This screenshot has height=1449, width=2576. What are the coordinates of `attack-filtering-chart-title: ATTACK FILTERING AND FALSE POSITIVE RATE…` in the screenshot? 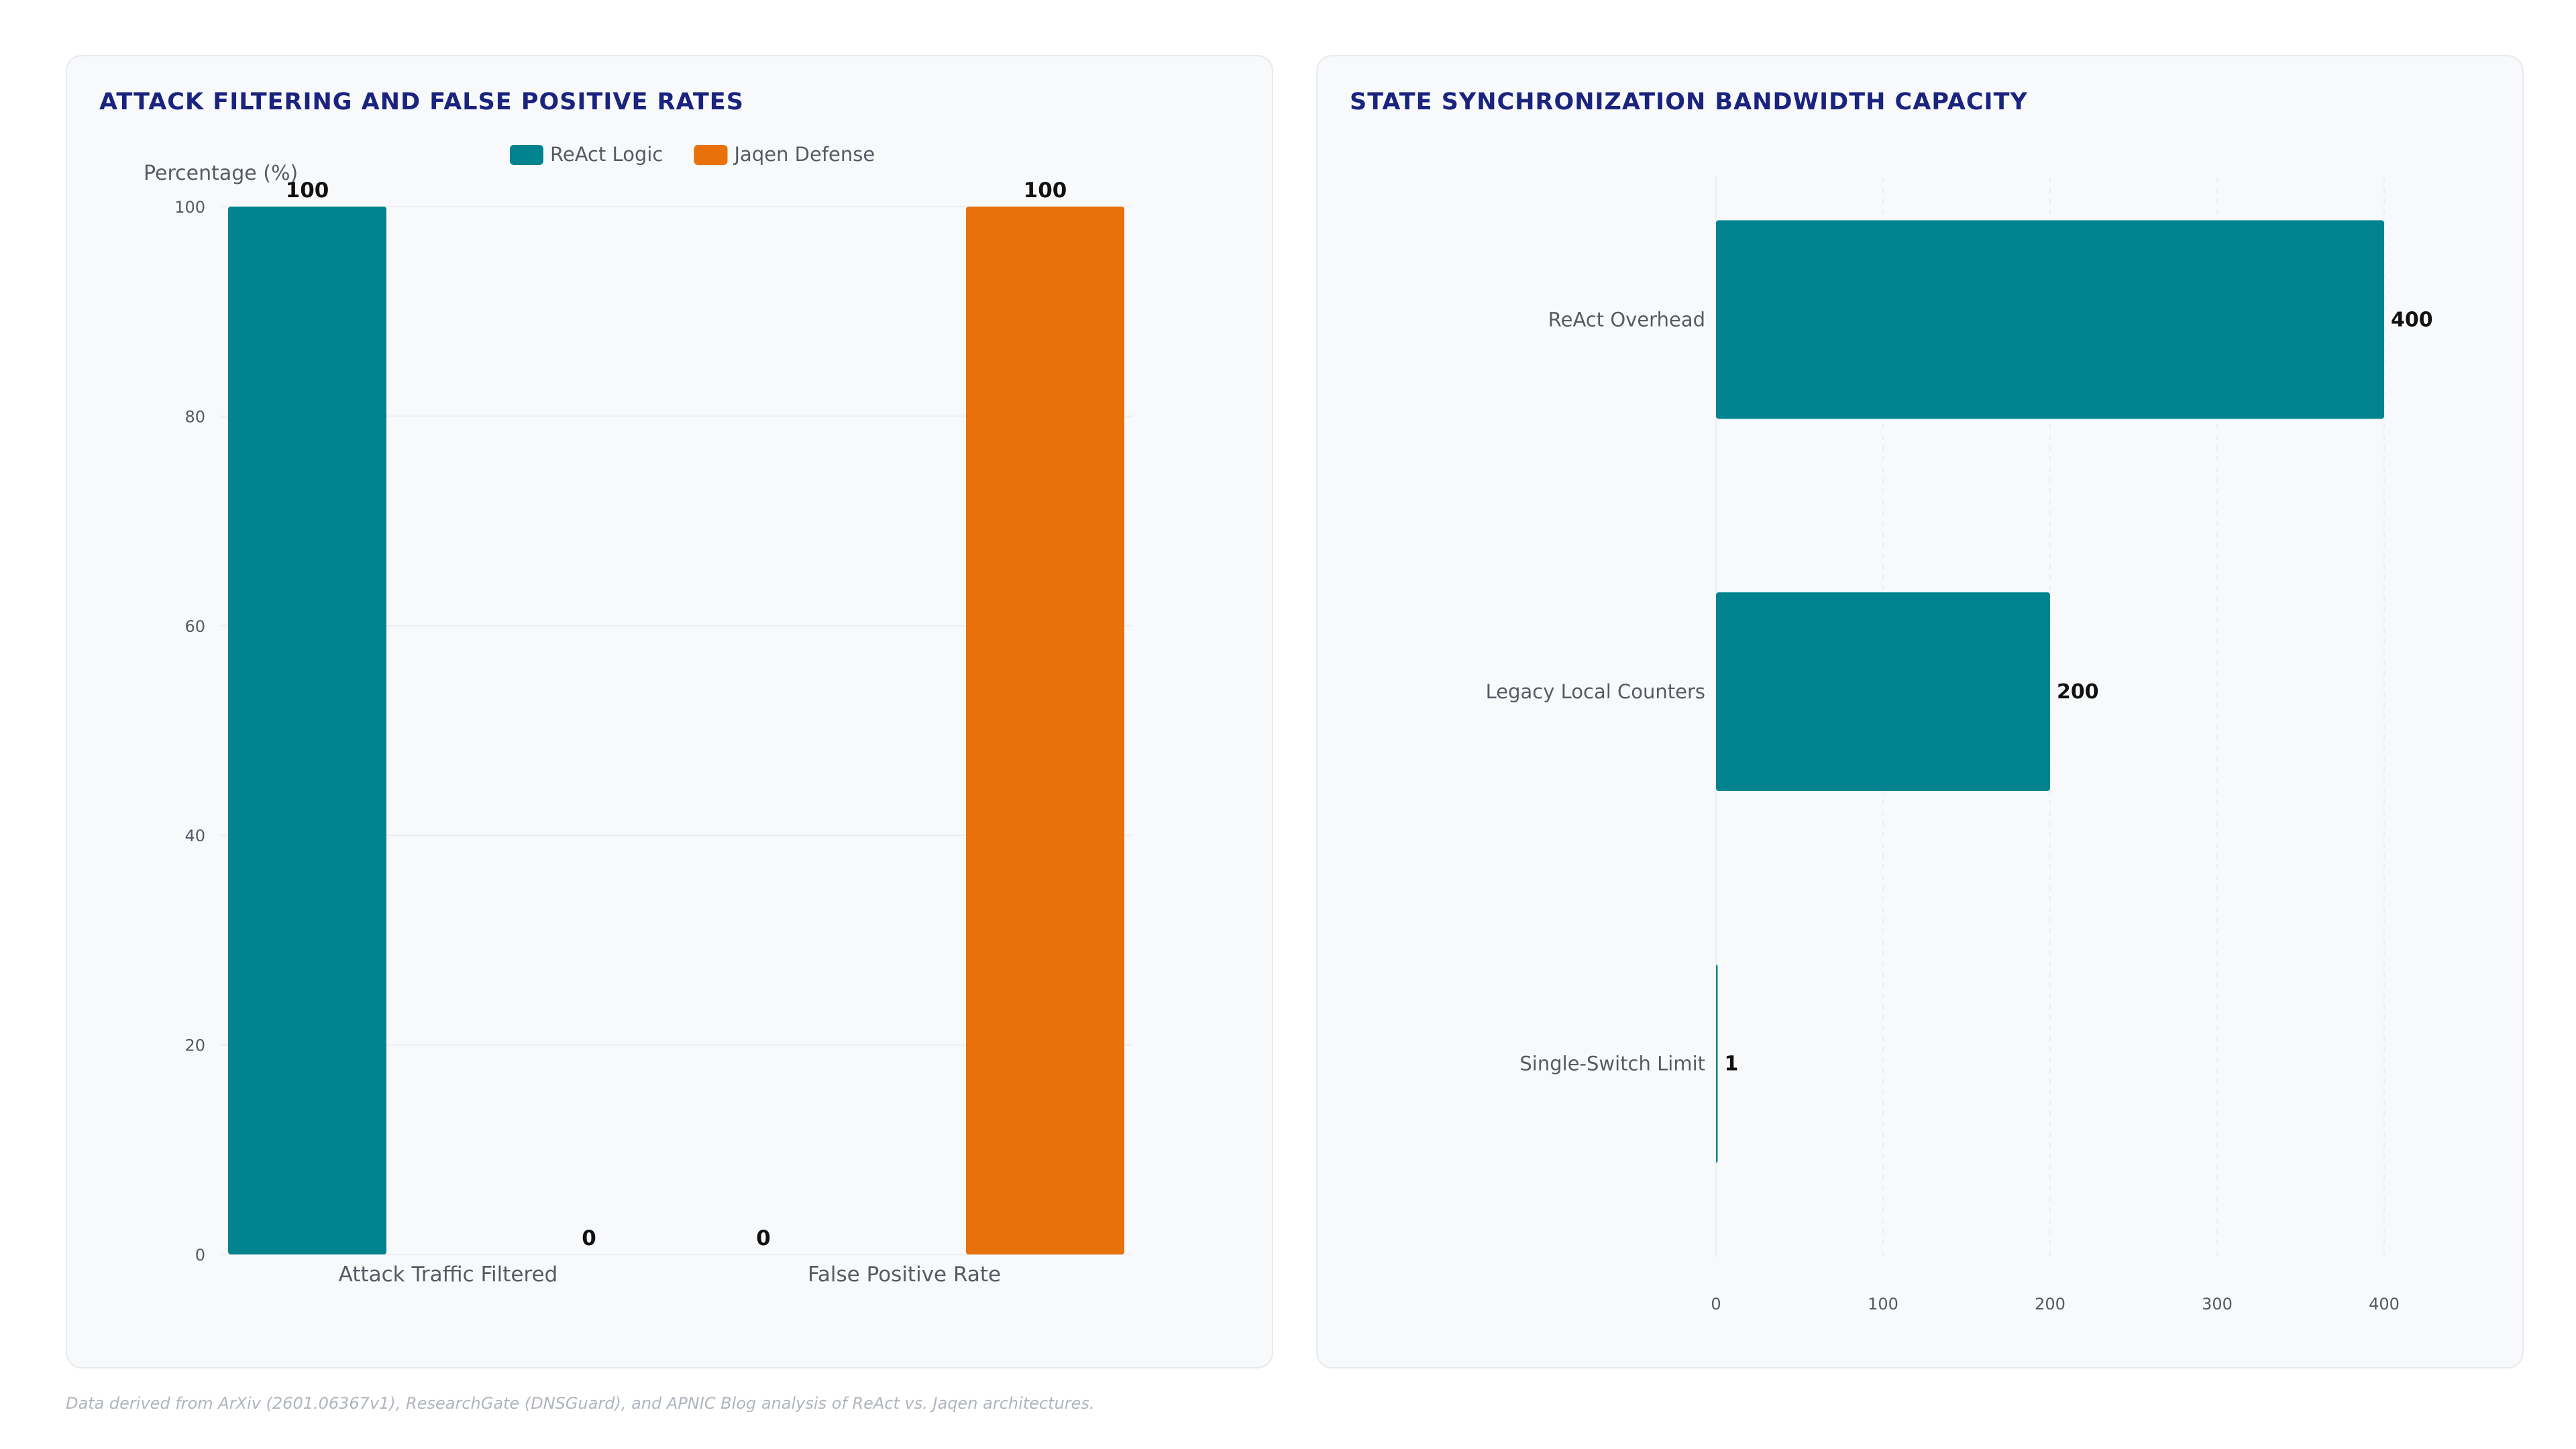 It's located at (421, 102).